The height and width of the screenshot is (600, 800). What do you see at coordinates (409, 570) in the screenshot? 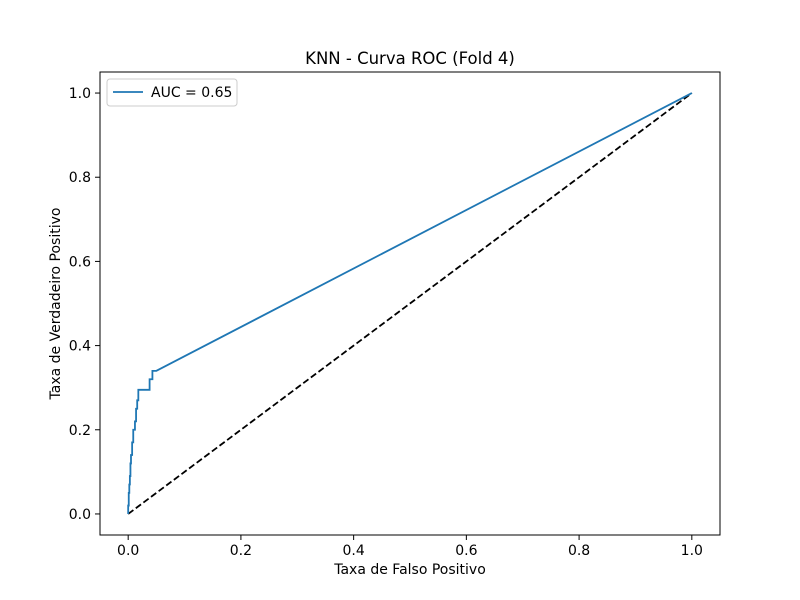
I see `x-axis-label: Taxa de Falso Positivo` at bounding box center [409, 570].